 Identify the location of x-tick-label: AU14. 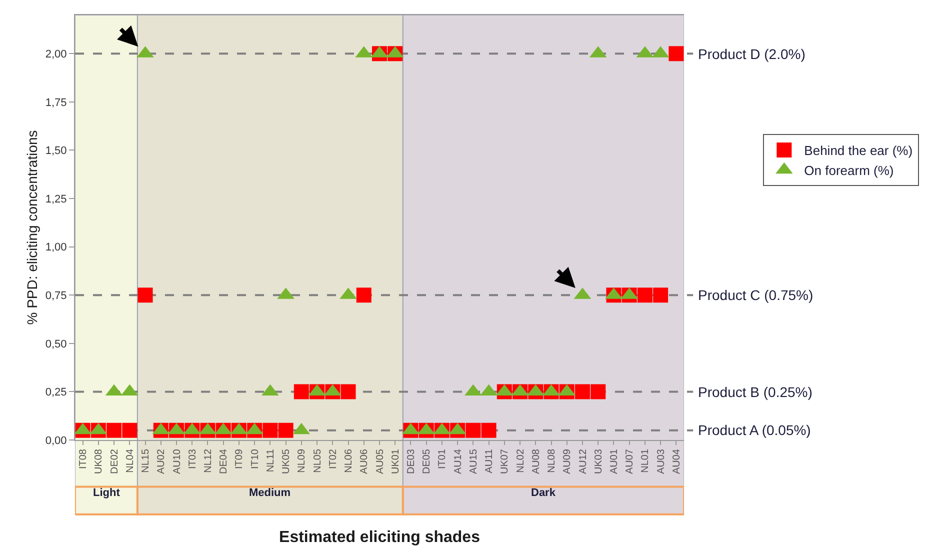
(458, 461).